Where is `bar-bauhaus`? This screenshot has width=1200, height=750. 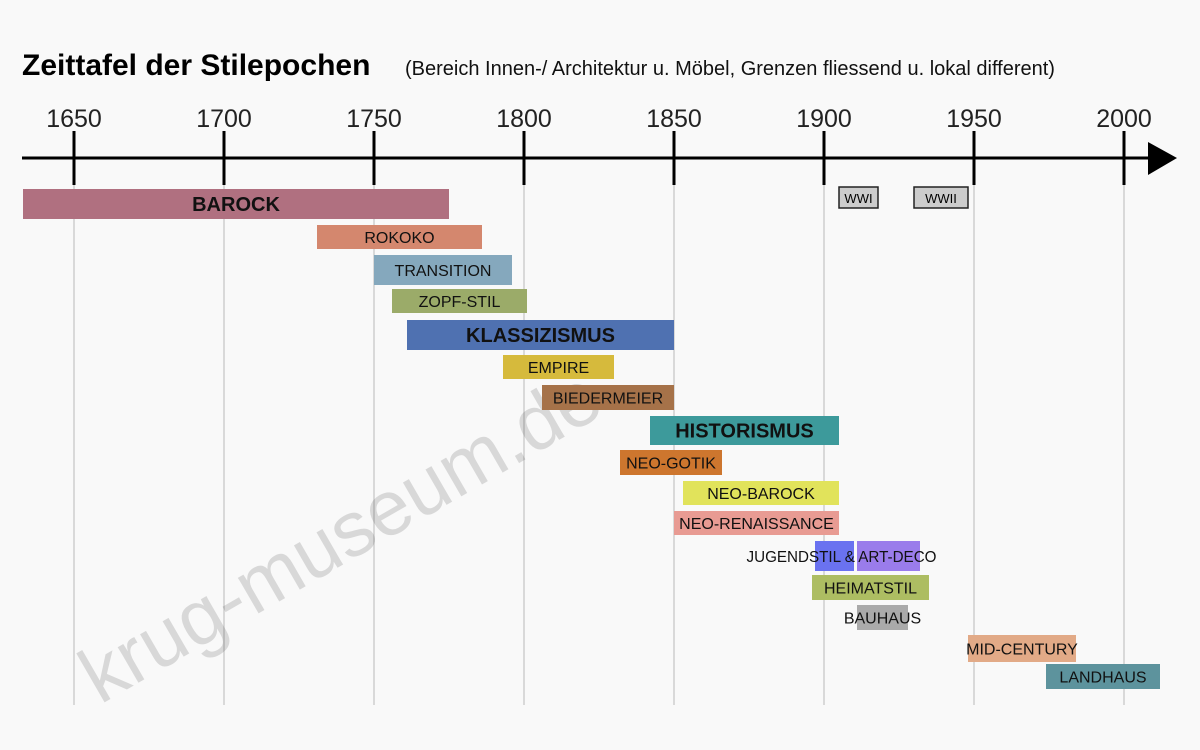
bar-bauhaus is located at coordinates (882, 617).